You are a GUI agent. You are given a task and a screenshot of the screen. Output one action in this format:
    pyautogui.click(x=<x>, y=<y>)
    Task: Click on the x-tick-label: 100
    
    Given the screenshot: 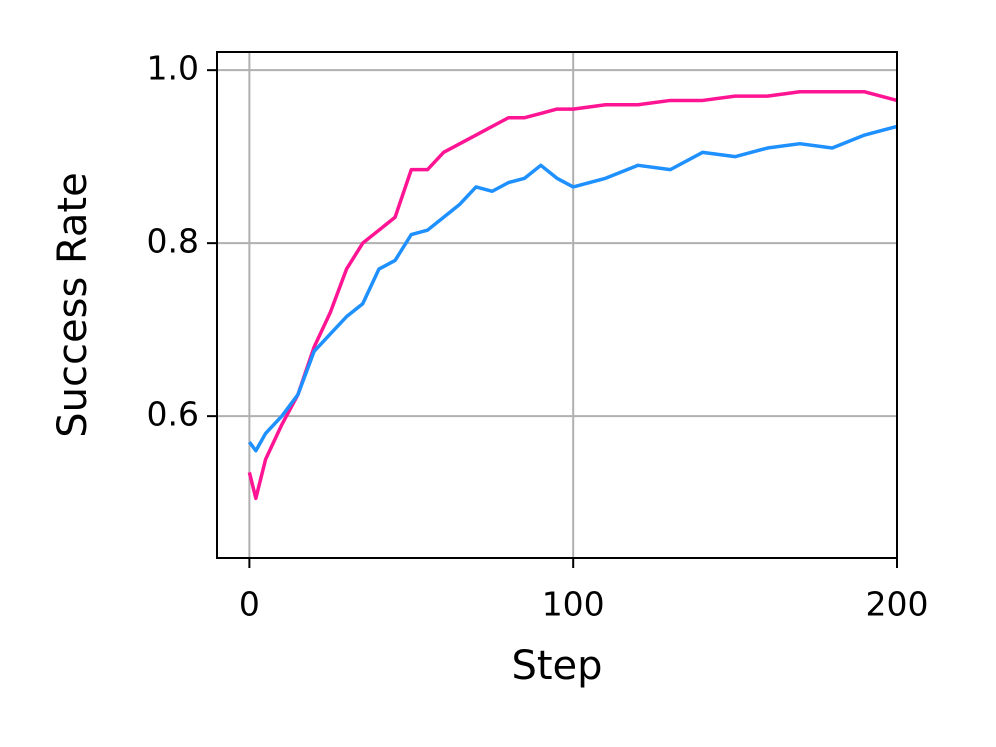 What is the action you would take?
    pyautogui.click(x=573, y=604)
    